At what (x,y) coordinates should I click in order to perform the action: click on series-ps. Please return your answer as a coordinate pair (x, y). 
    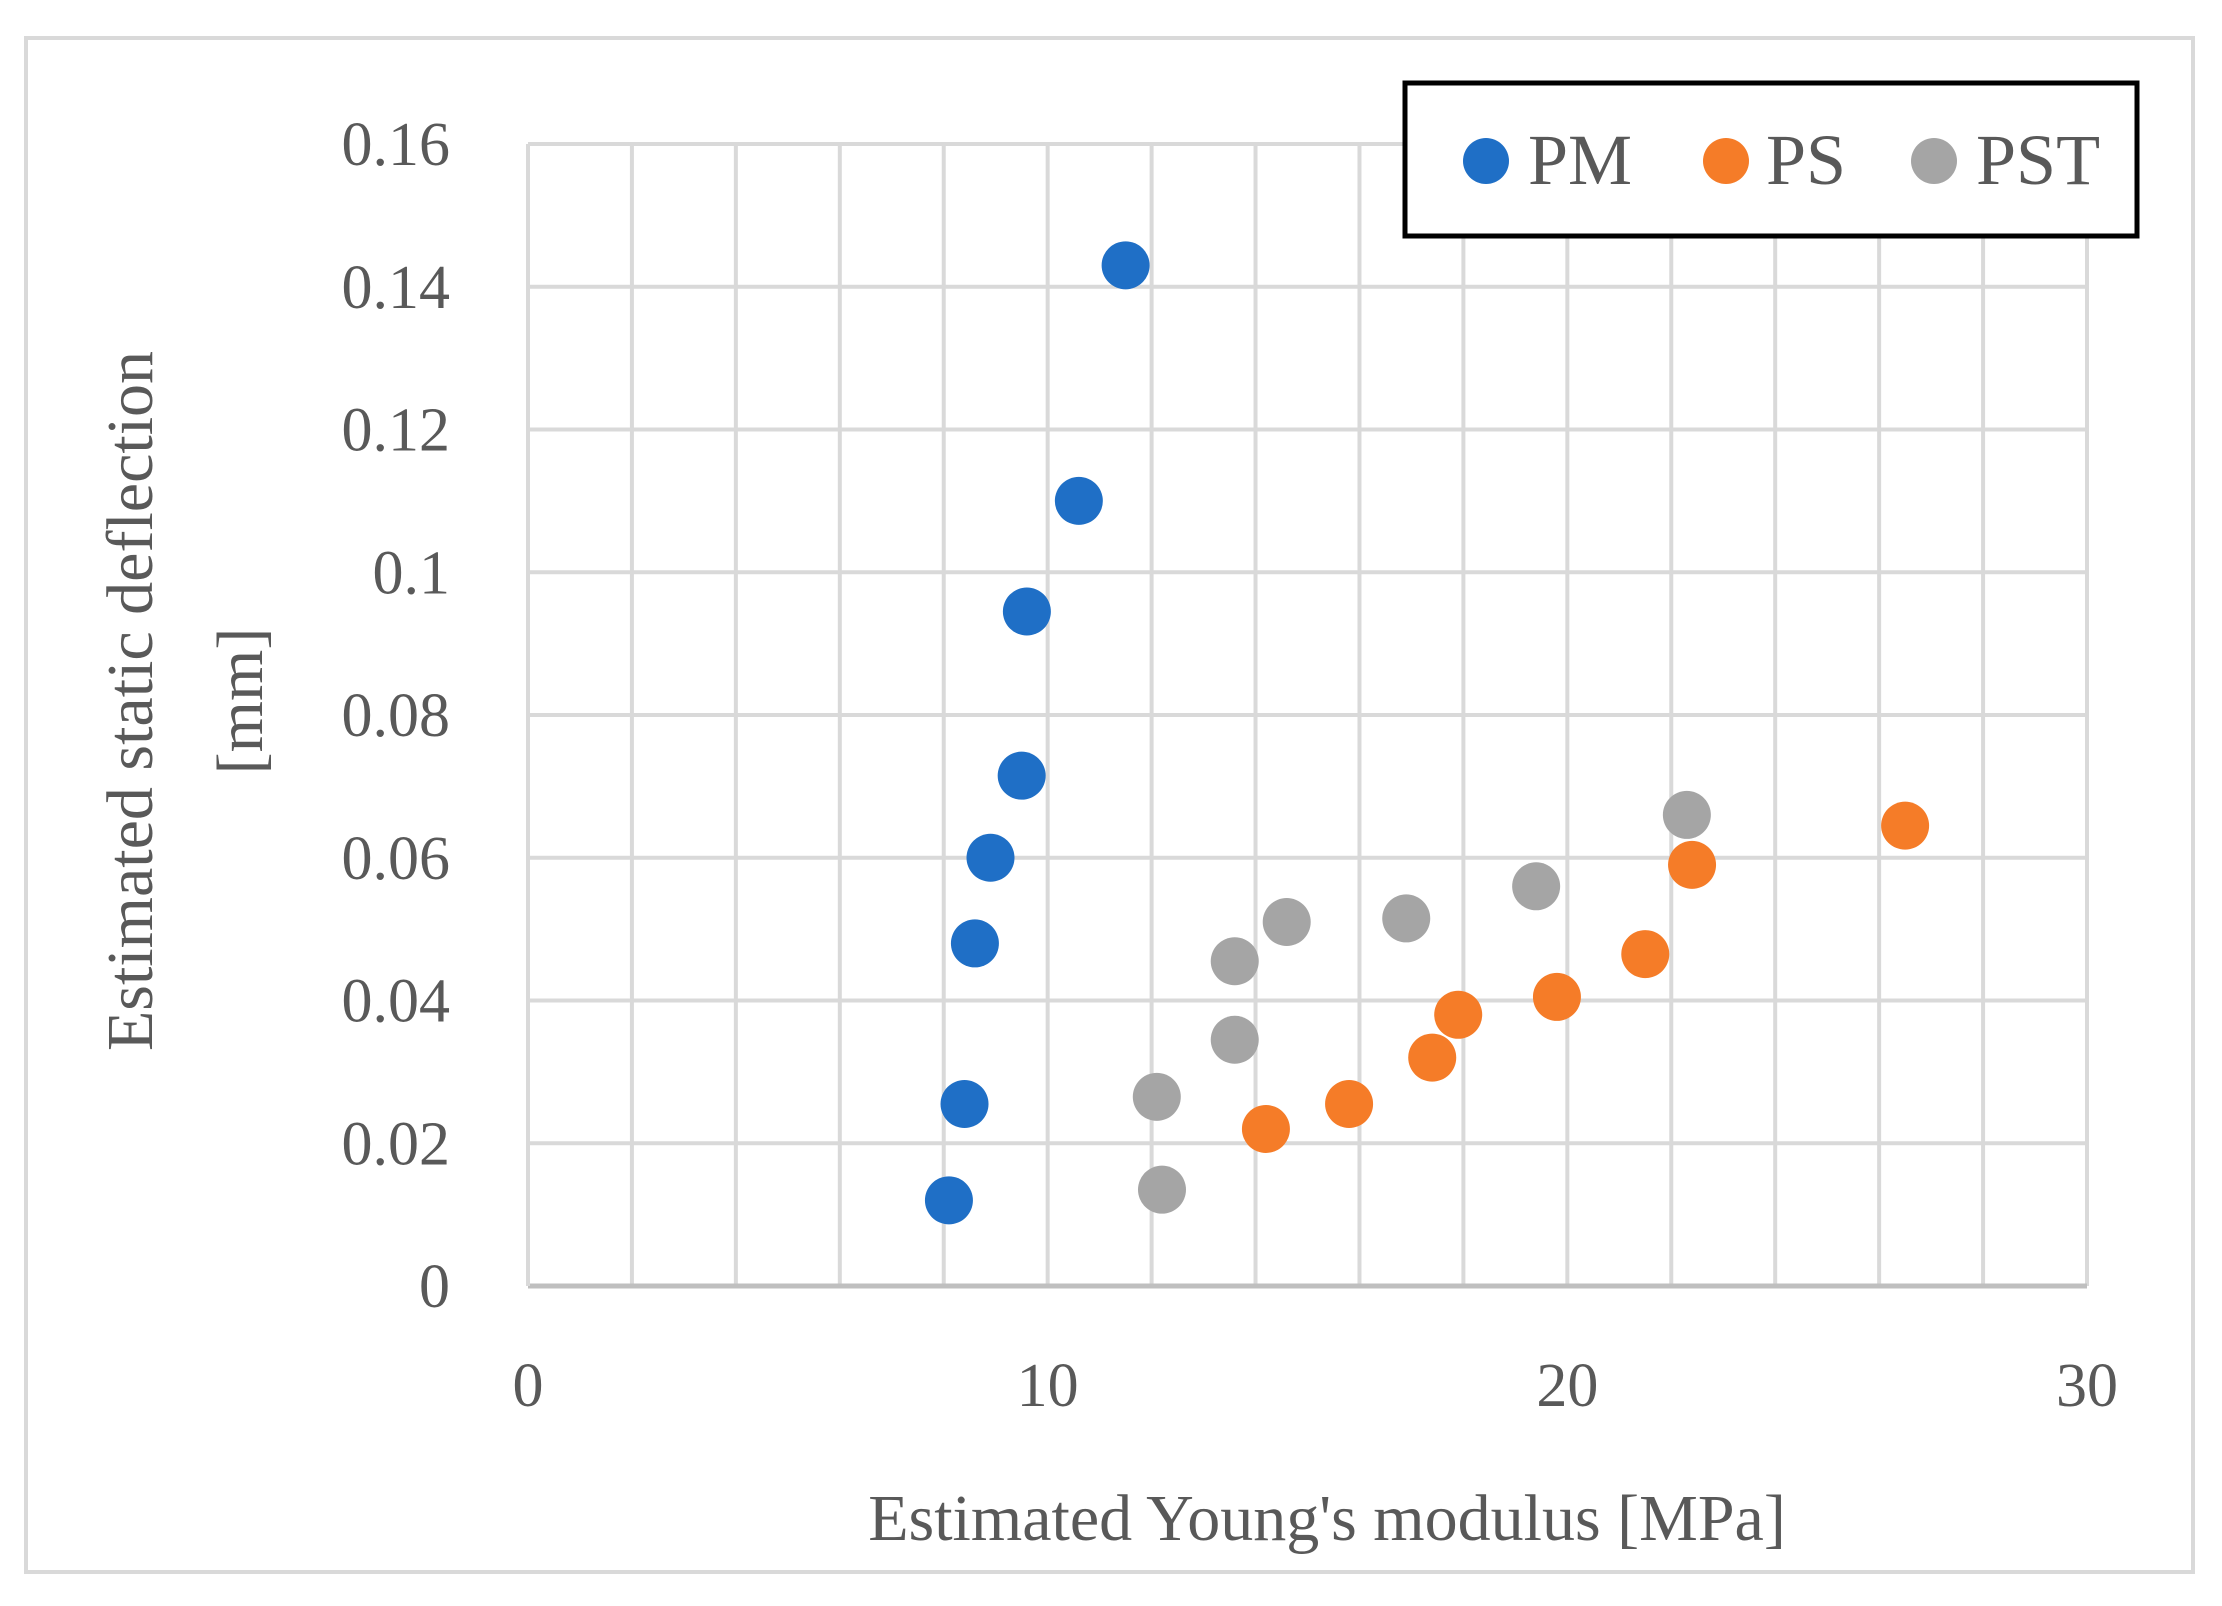
    Looking at the image, I should click on (1585, 977).